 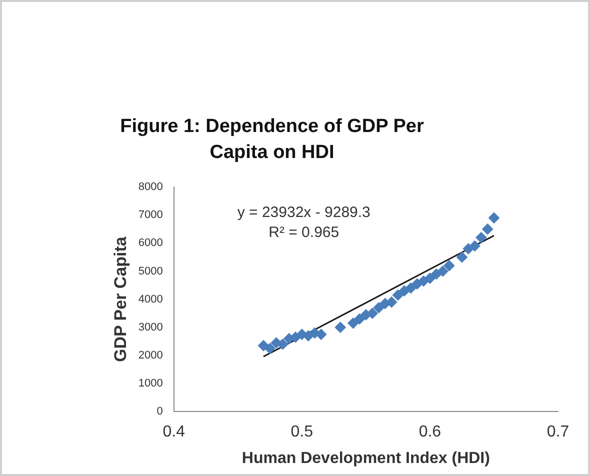 I want to click on y-tick-label: 0, so click(x=159, y=412).